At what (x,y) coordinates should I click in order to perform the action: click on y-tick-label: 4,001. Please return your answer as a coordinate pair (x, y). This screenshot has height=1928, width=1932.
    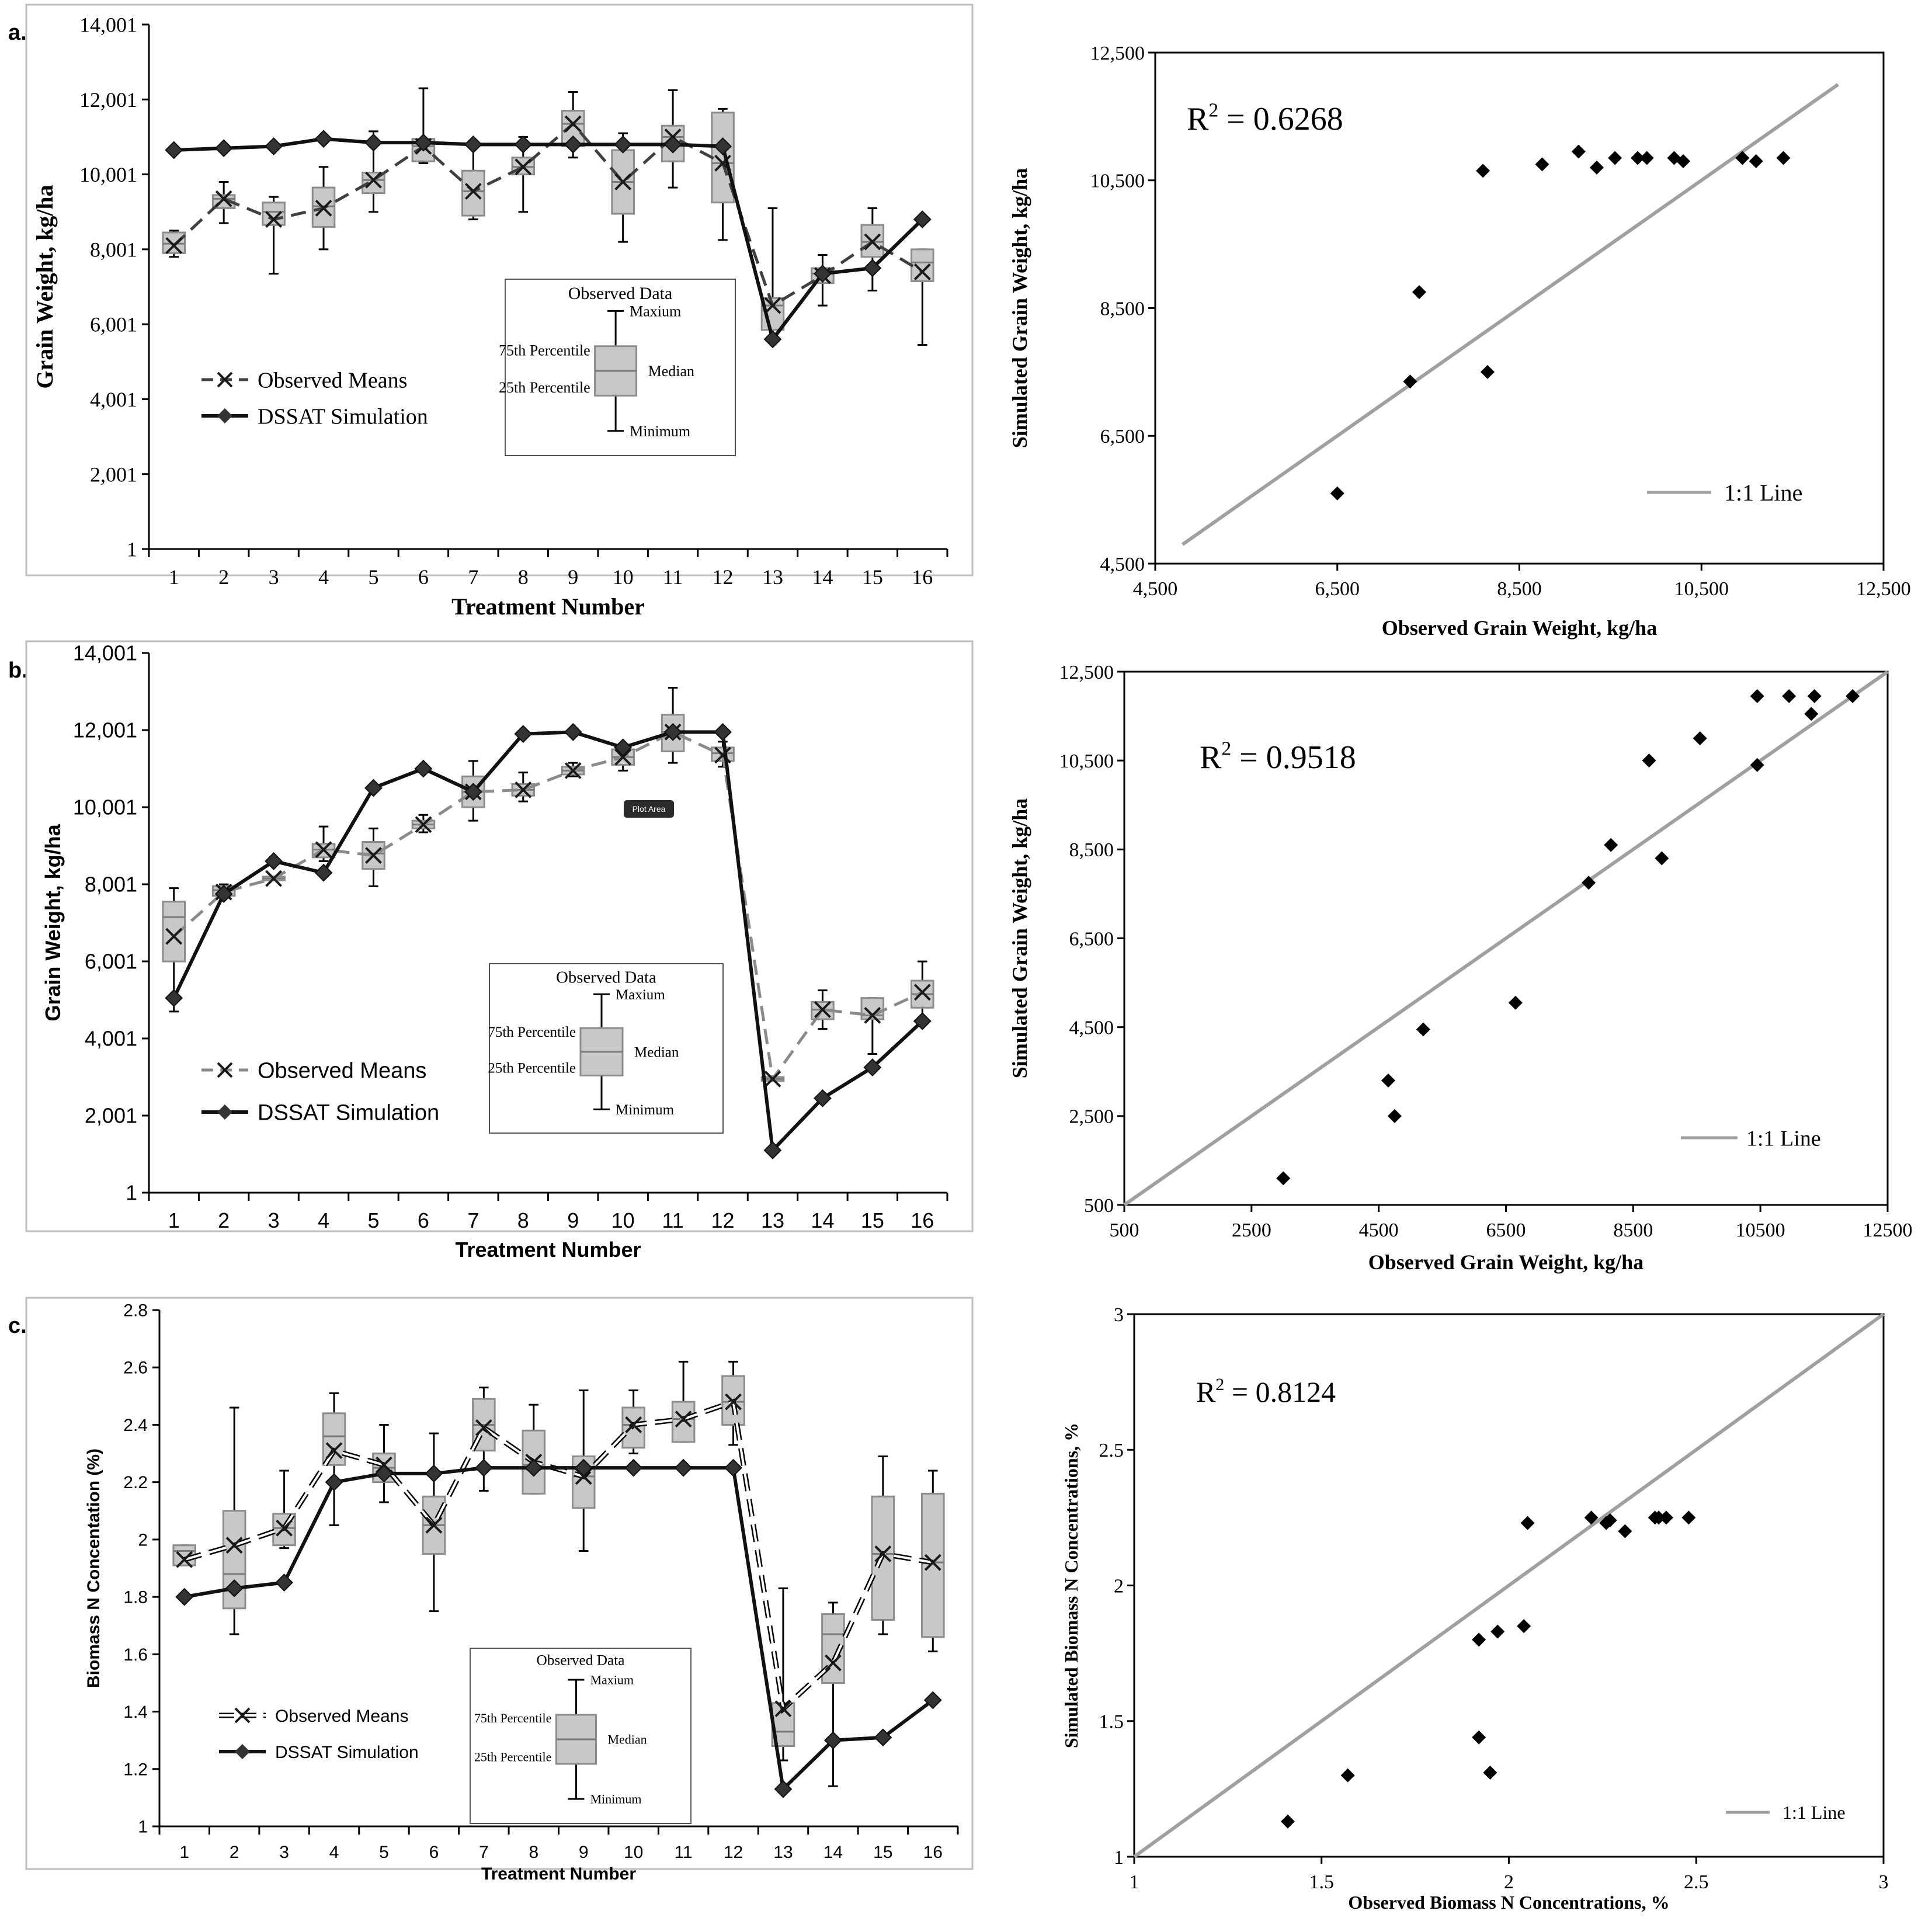
    Looking at the image, I should click on (111, 1039).